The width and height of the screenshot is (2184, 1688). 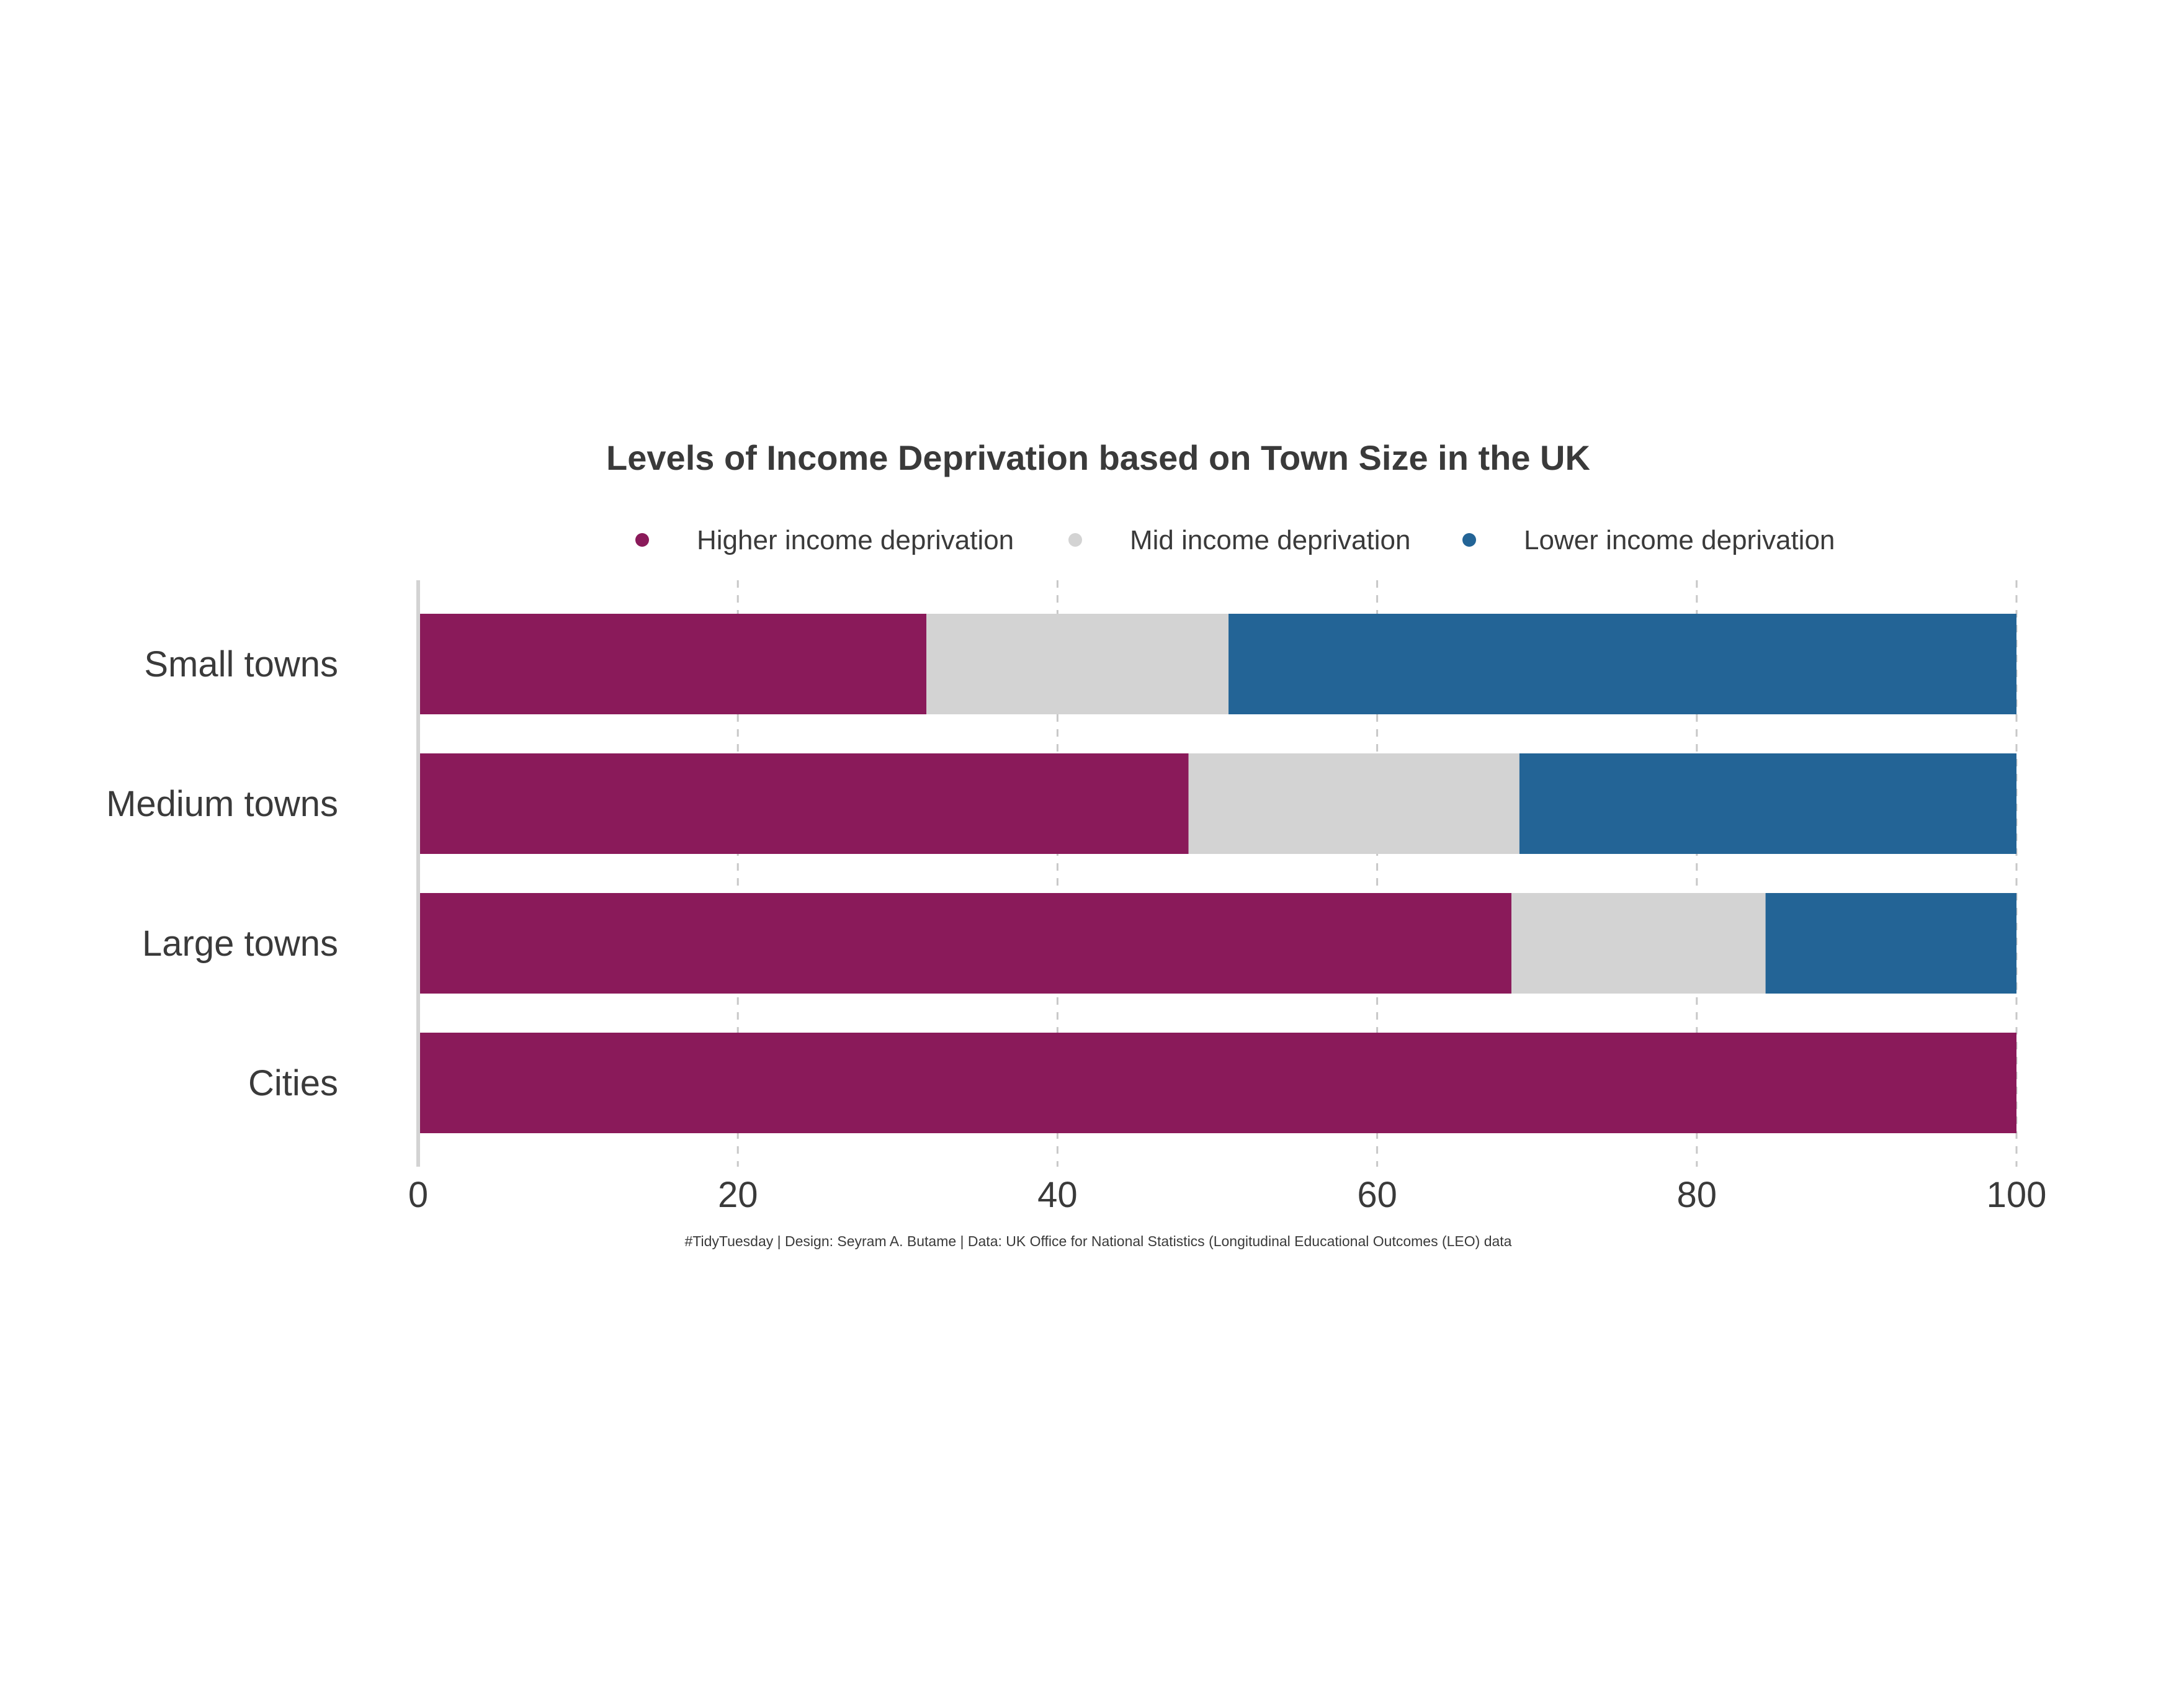 I want to click on x-tick-label: 100, so click(x=2017, y=1195).